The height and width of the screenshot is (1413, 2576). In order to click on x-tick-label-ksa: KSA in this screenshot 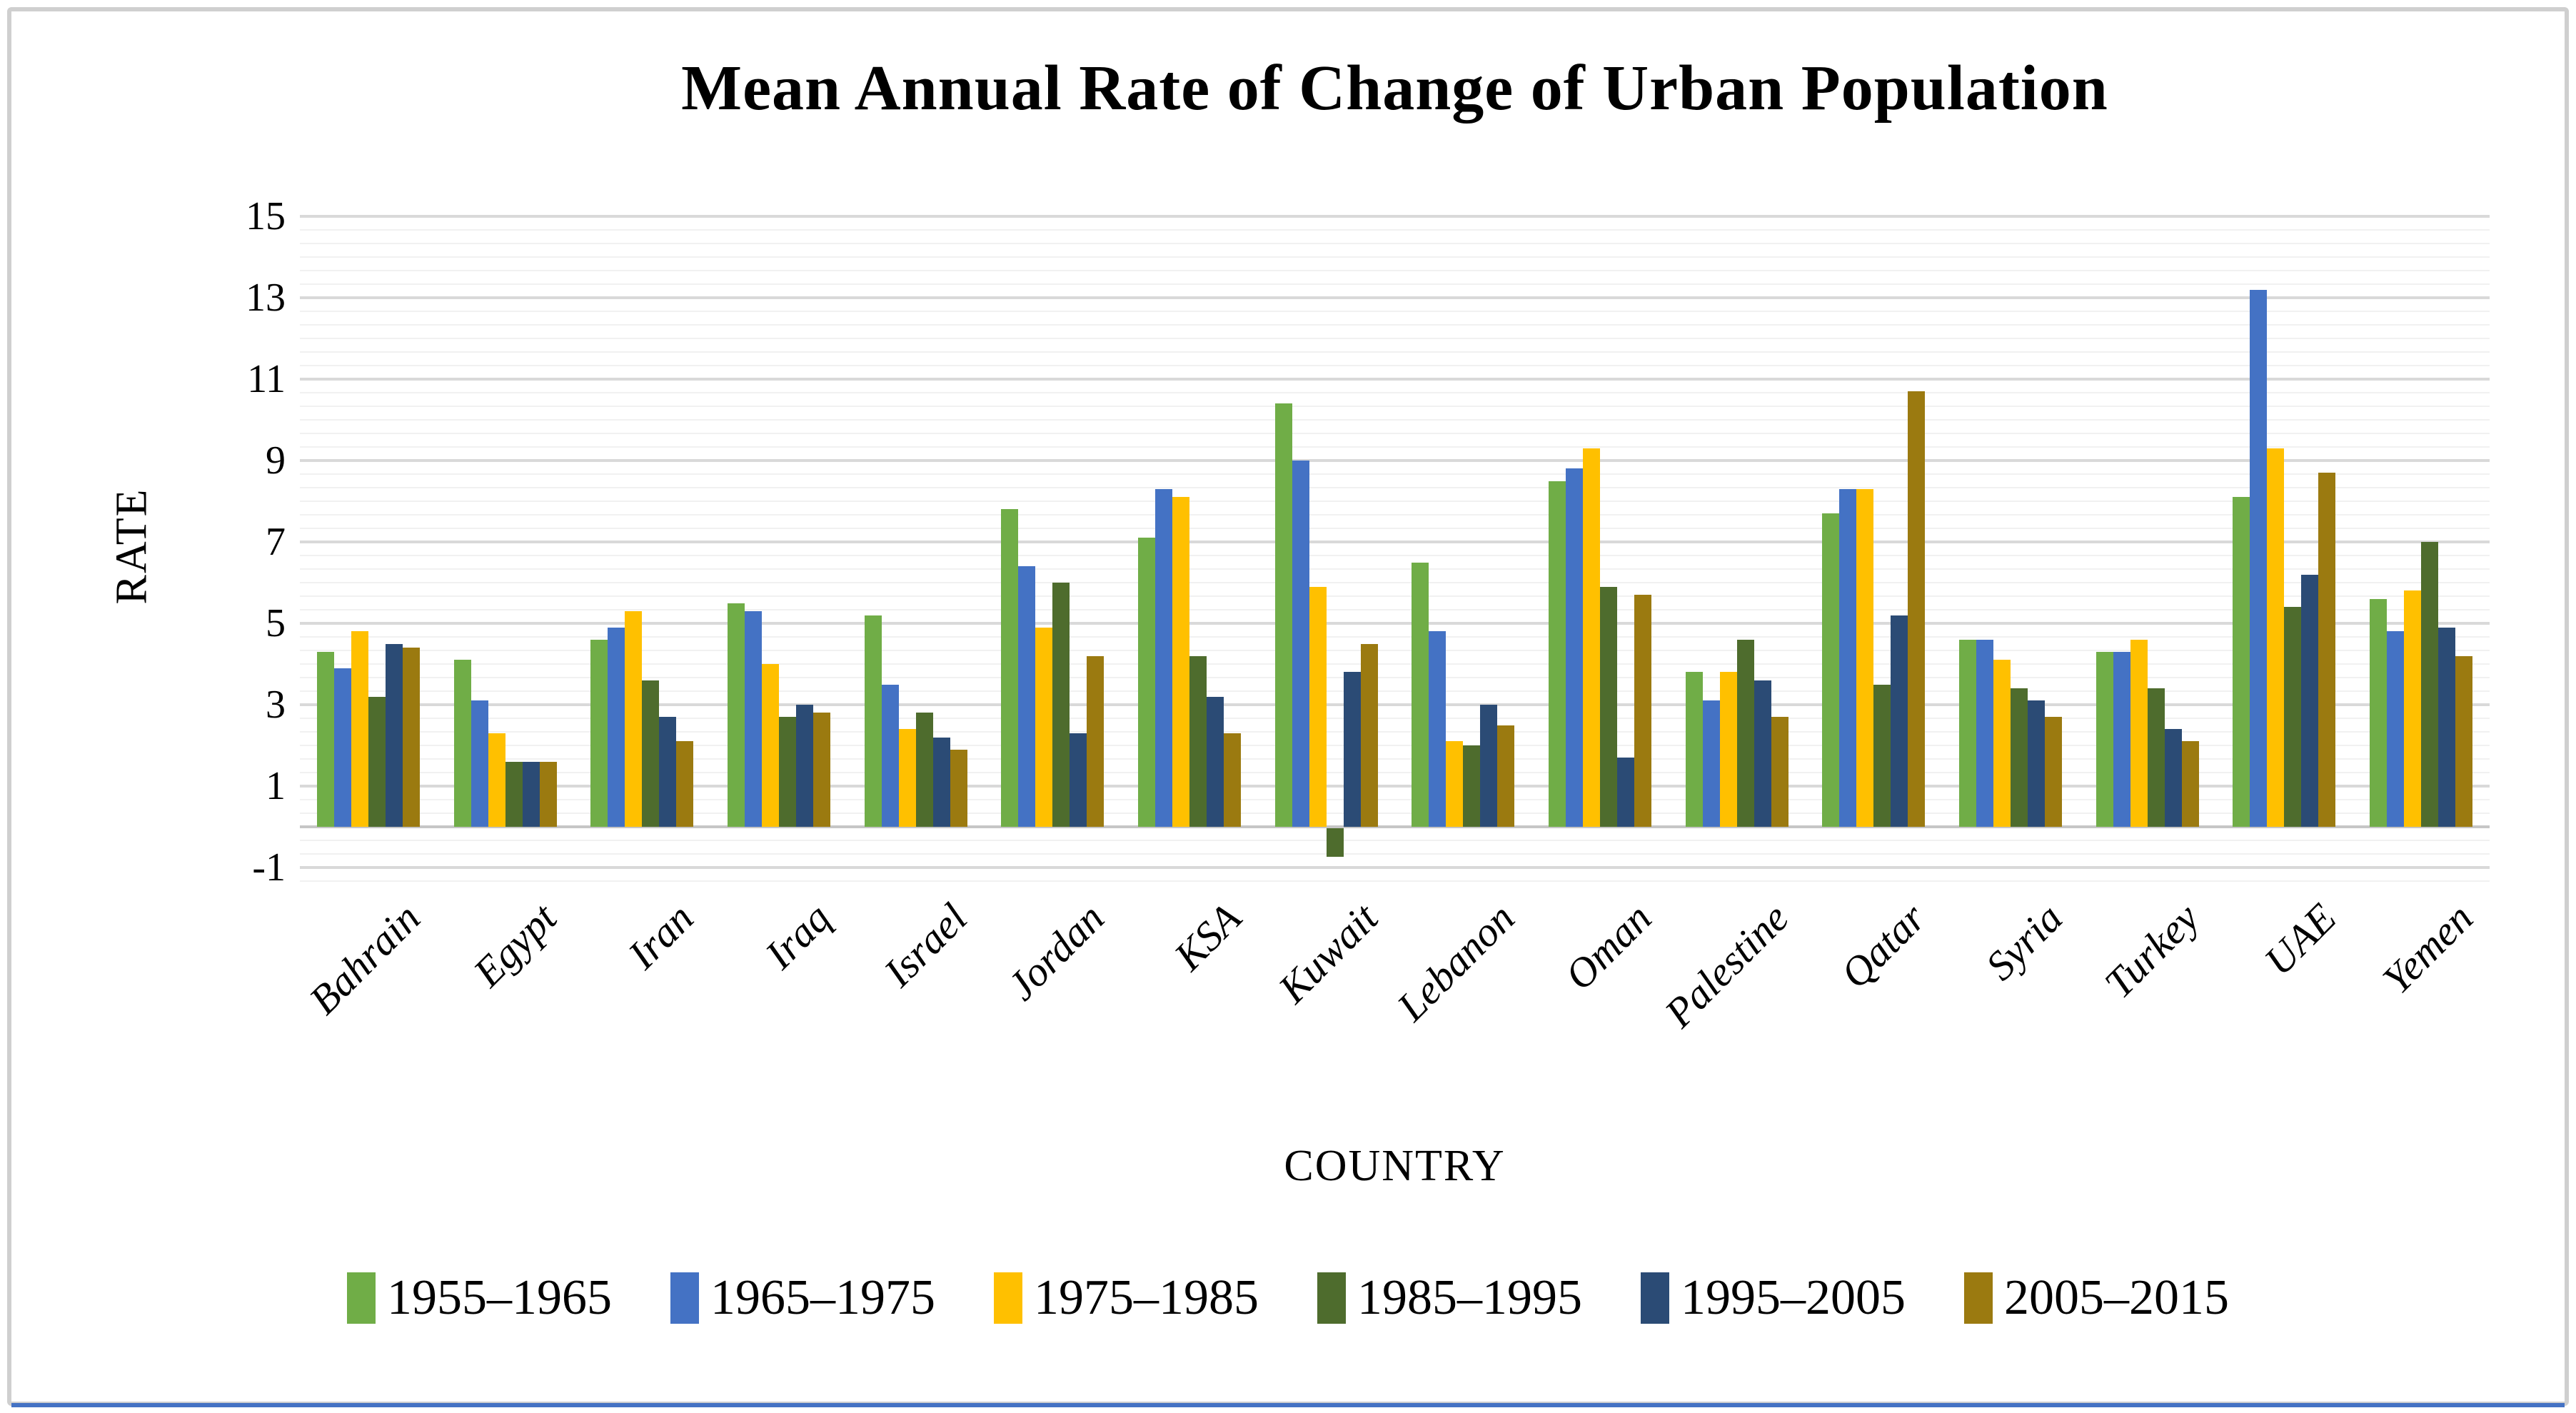, I will do `click(1207, 937)`.